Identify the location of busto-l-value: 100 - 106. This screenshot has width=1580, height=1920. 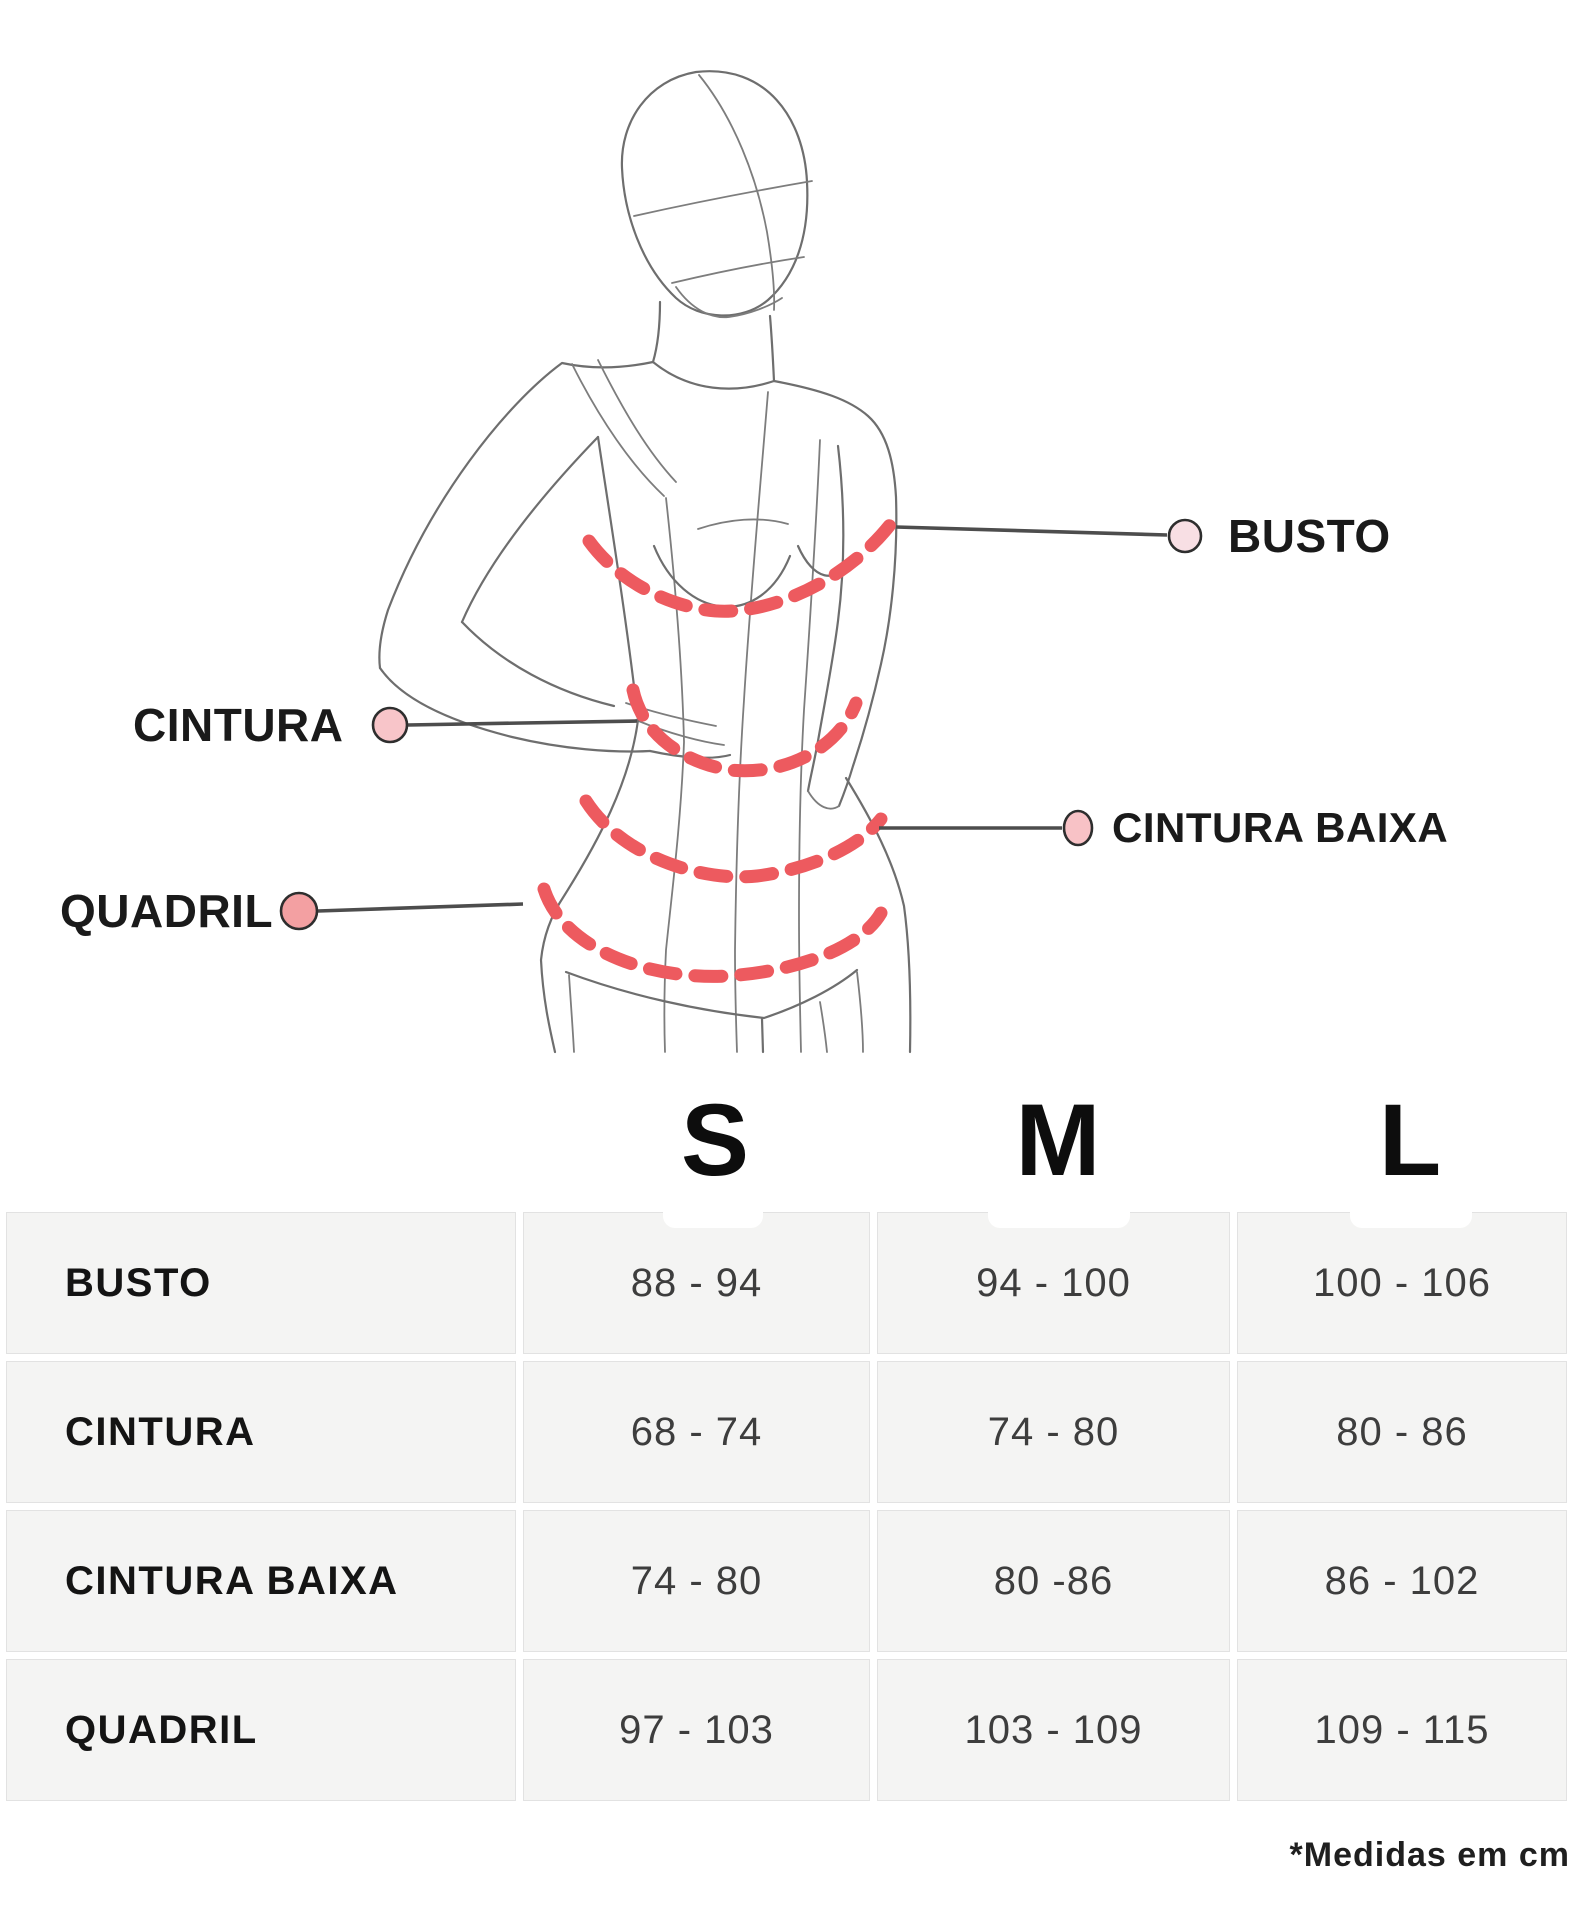
(1402, 1283).